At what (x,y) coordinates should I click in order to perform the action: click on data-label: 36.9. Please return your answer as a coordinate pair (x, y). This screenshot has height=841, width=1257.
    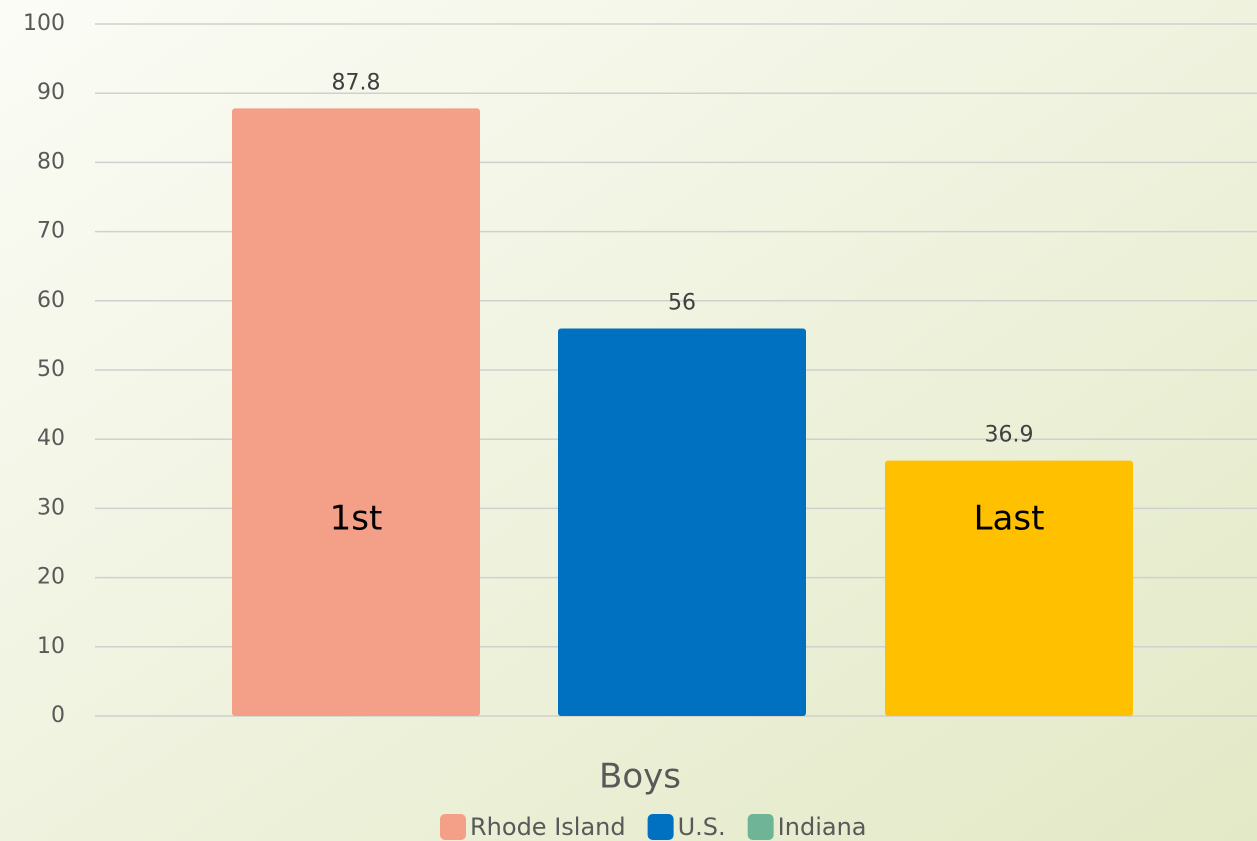
    Looking at the image, I should click on (1009, 435).